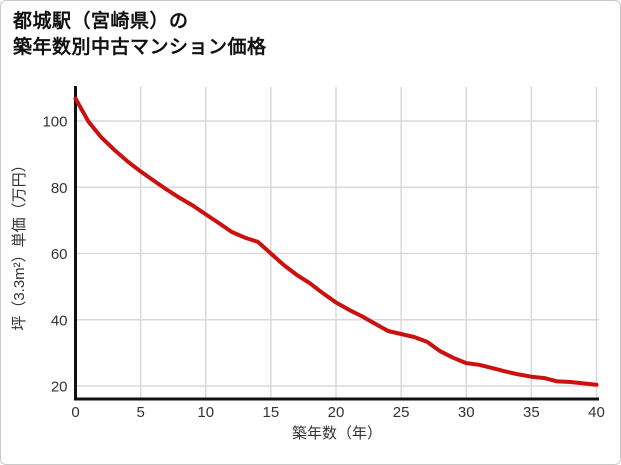 The height and width of the screenshot is (465, 621). Describe the element at coordinates (59, 387) in the screenshot. I see `y-tick-label: 20` at that location.